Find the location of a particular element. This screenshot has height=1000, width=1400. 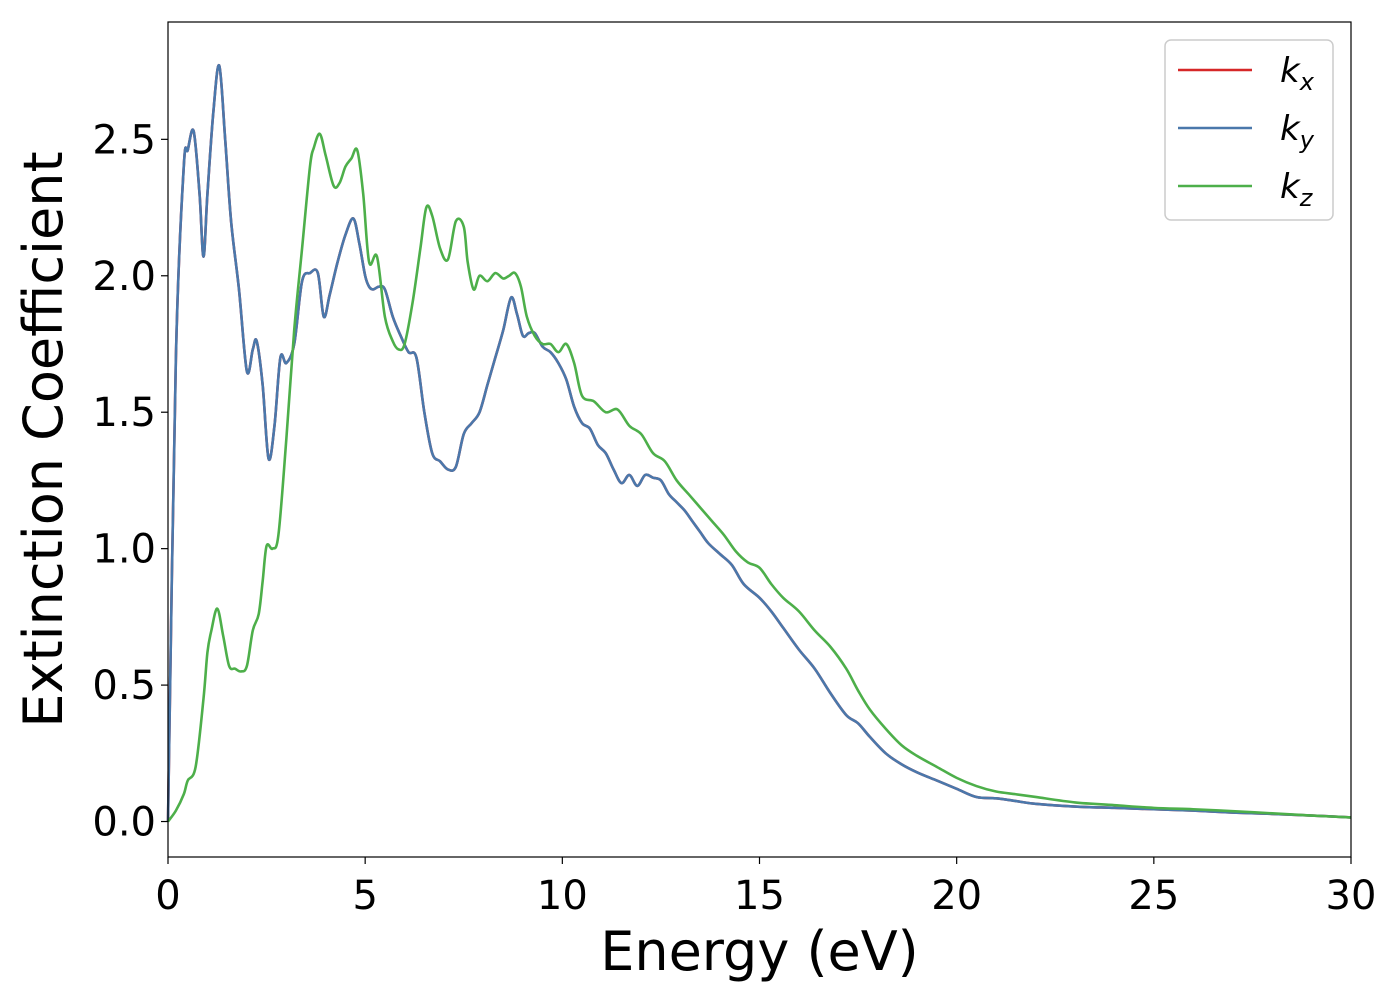

x-tick-label: 5 is located at coordinates (364, 896).